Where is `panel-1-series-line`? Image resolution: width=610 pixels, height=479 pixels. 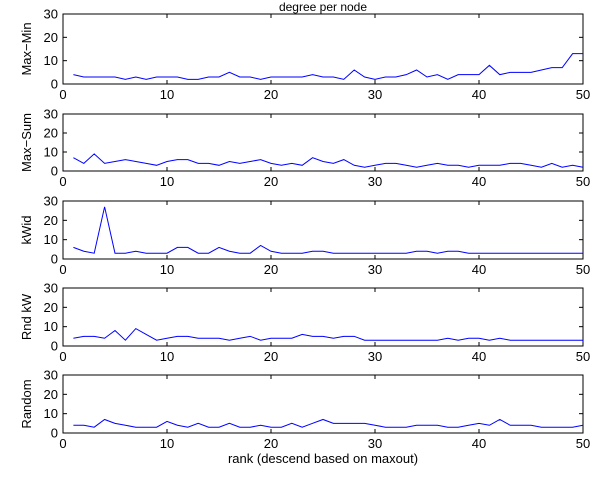 panel-1-series-line is located at coordinates (328, 66).